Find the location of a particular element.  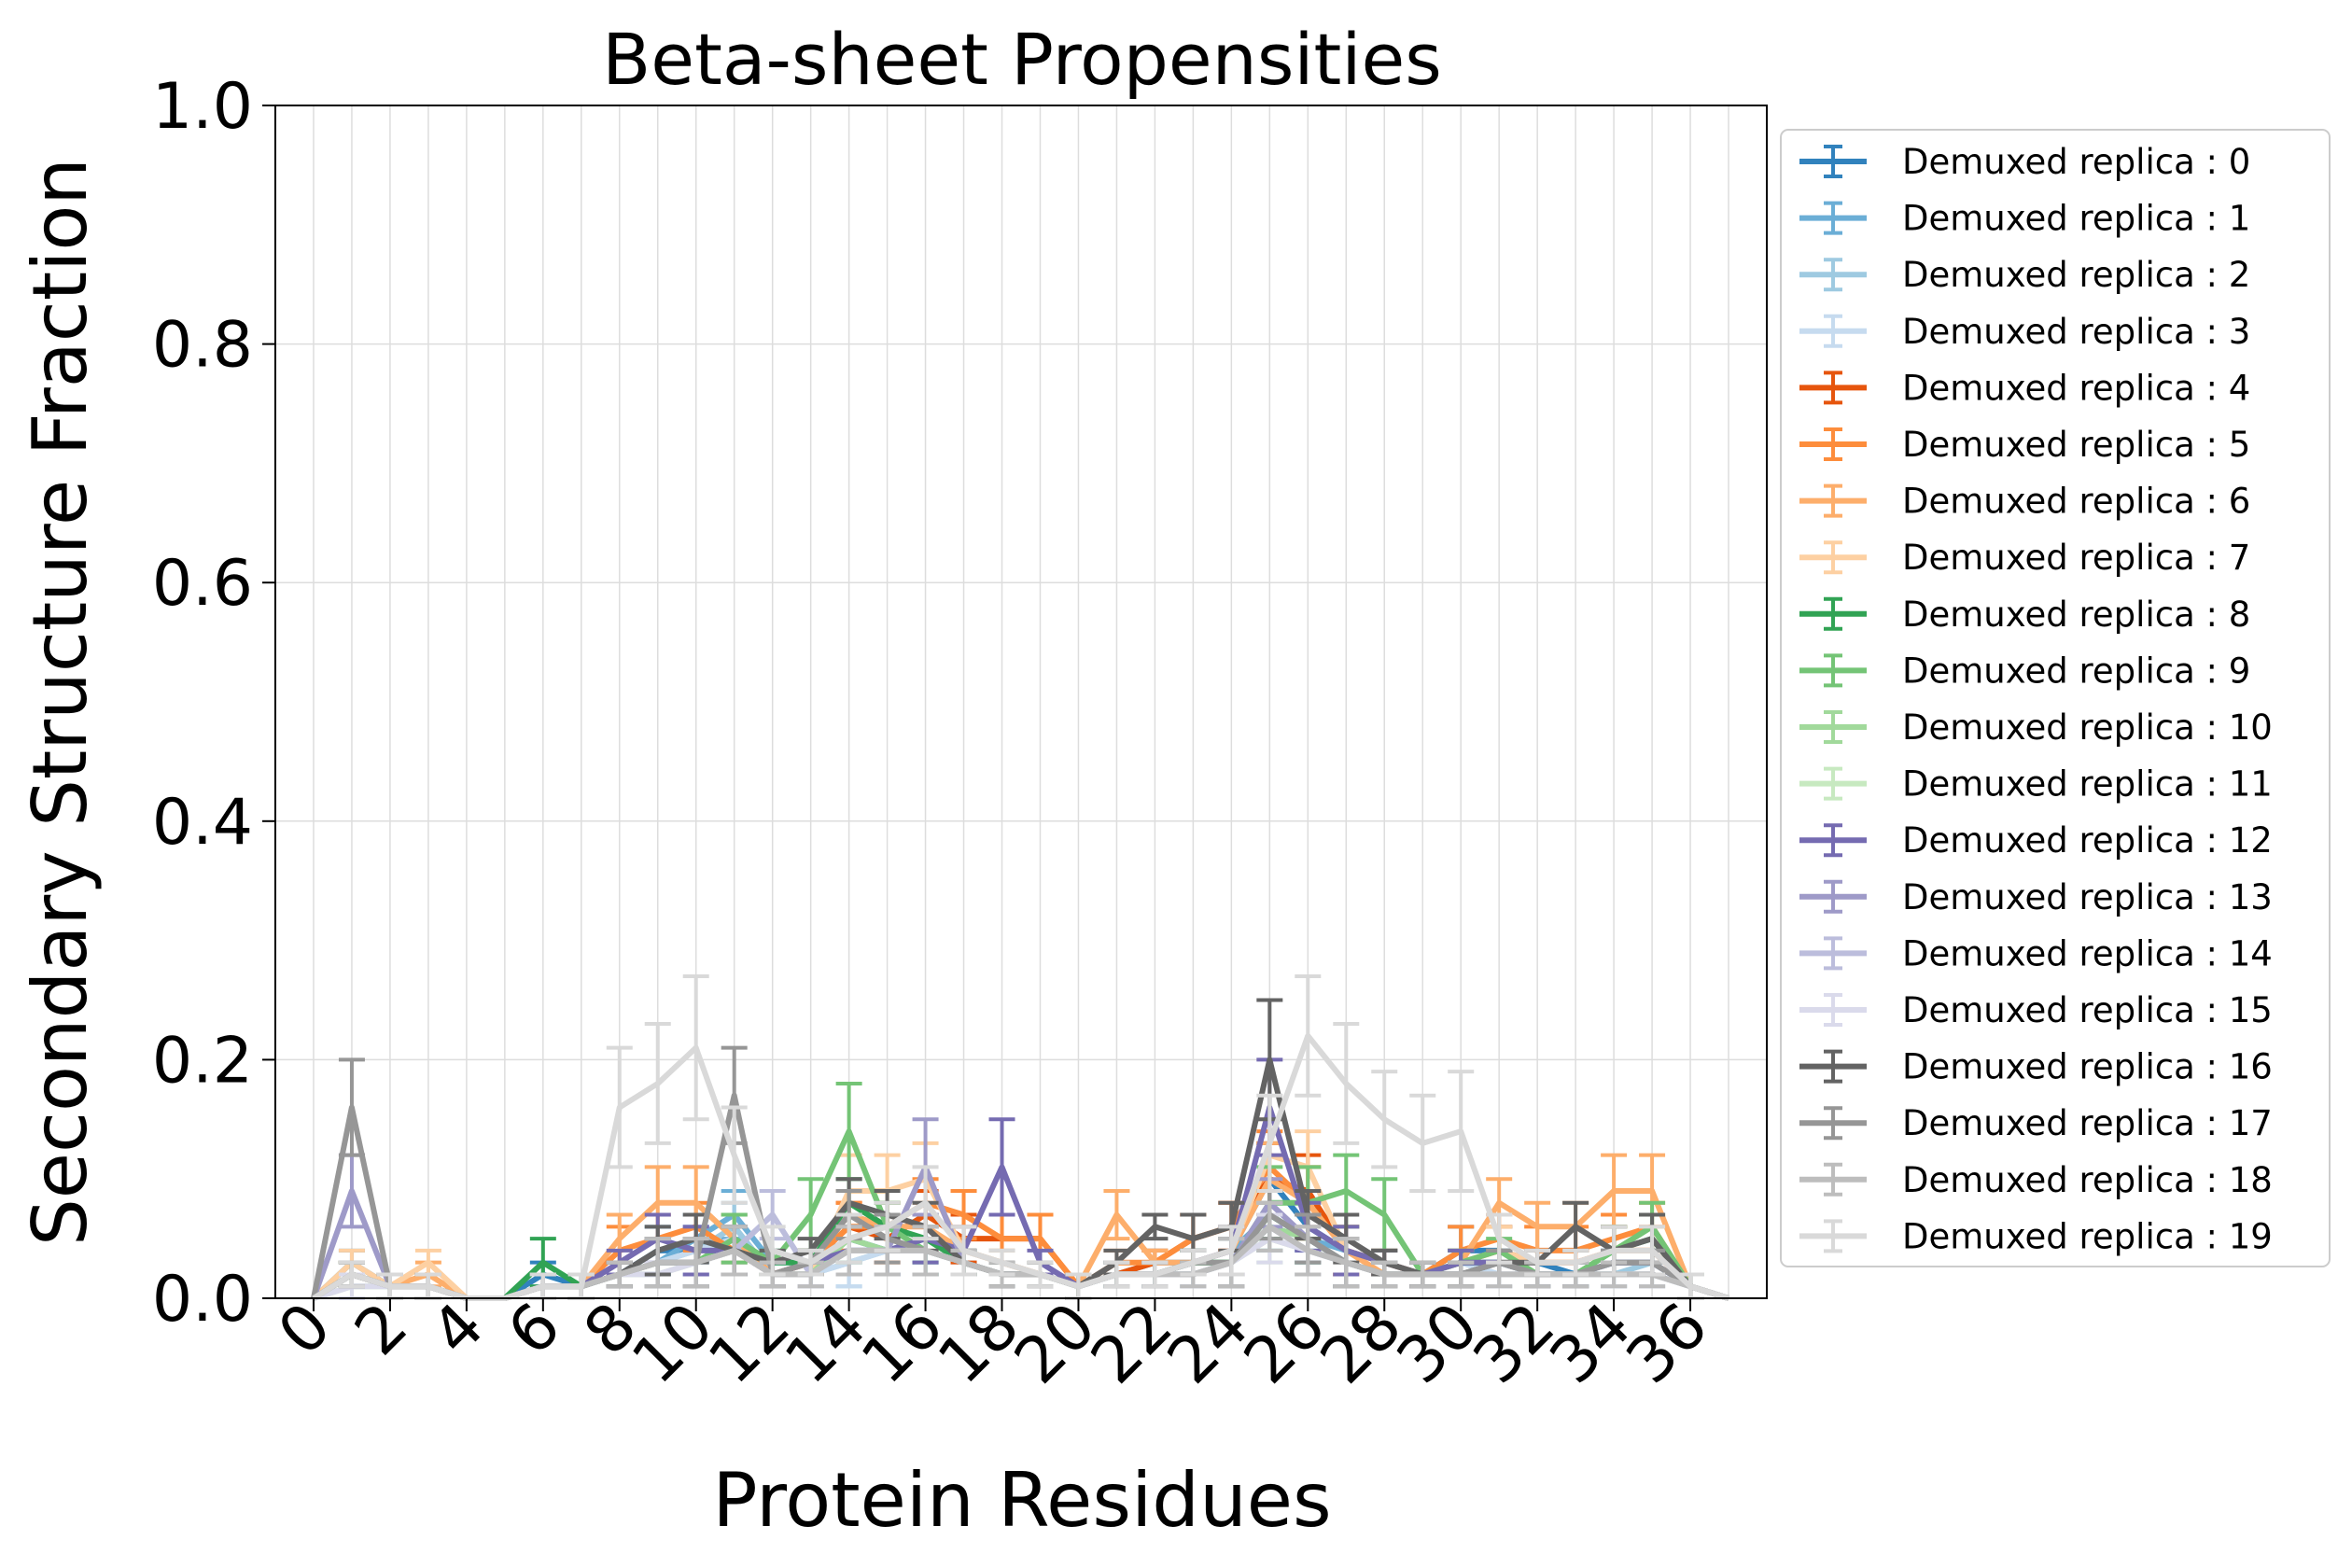

legend-label: Demuxed replica : 18 is located at coordinates (2087, 1180).